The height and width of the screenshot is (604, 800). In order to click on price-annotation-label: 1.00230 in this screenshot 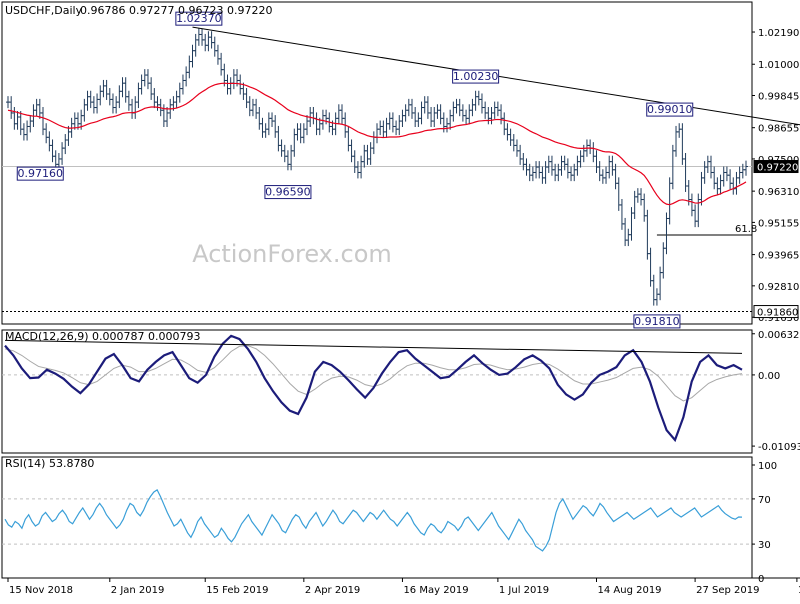, I will do `click(476, 76)`.